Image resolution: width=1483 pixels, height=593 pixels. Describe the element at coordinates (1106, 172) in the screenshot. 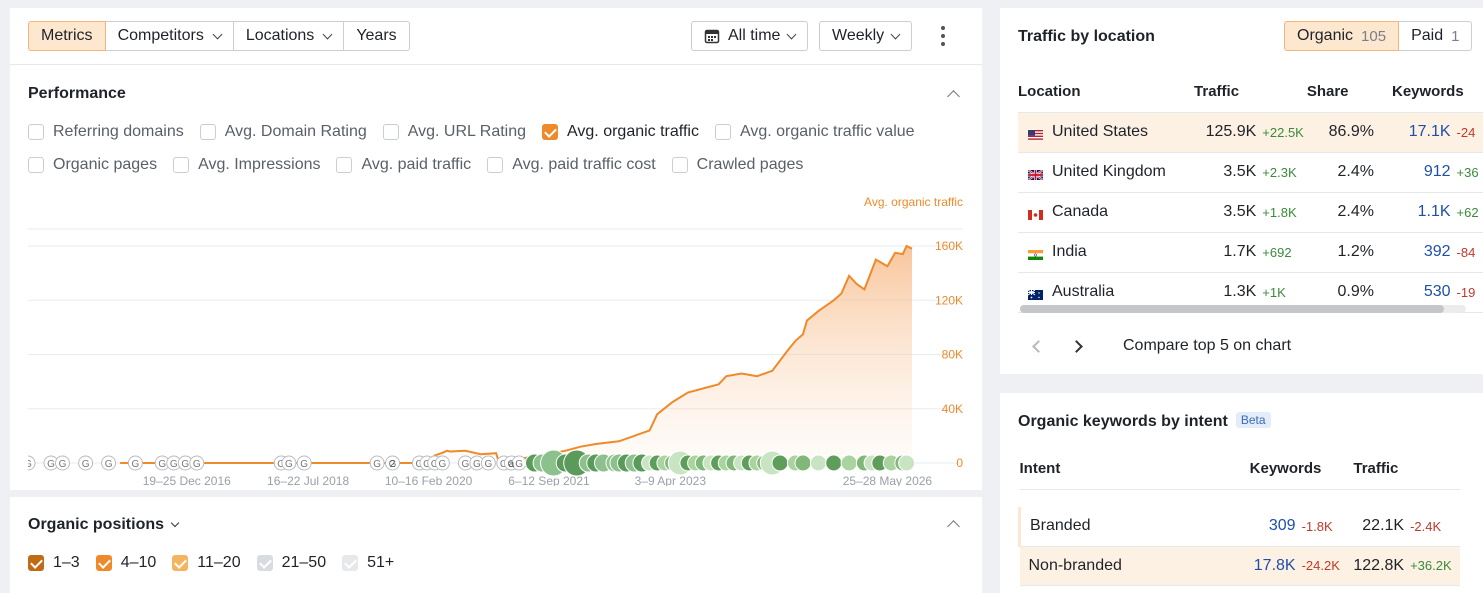

I see `location-cell: United Kingdom` at that location.